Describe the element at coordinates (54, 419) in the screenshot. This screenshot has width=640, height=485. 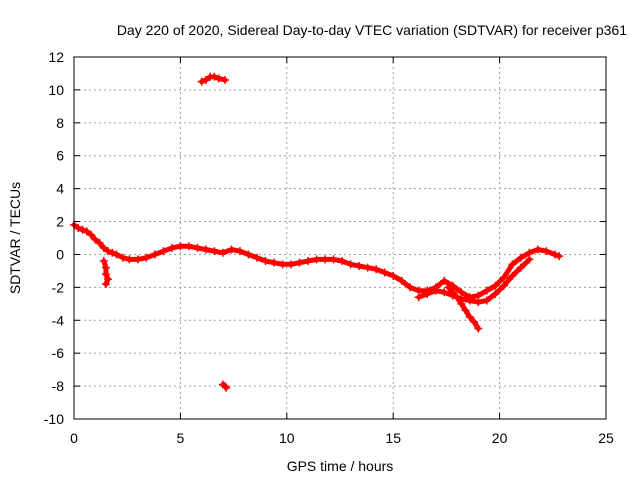
I see `y-tick-label: -10` at that location.